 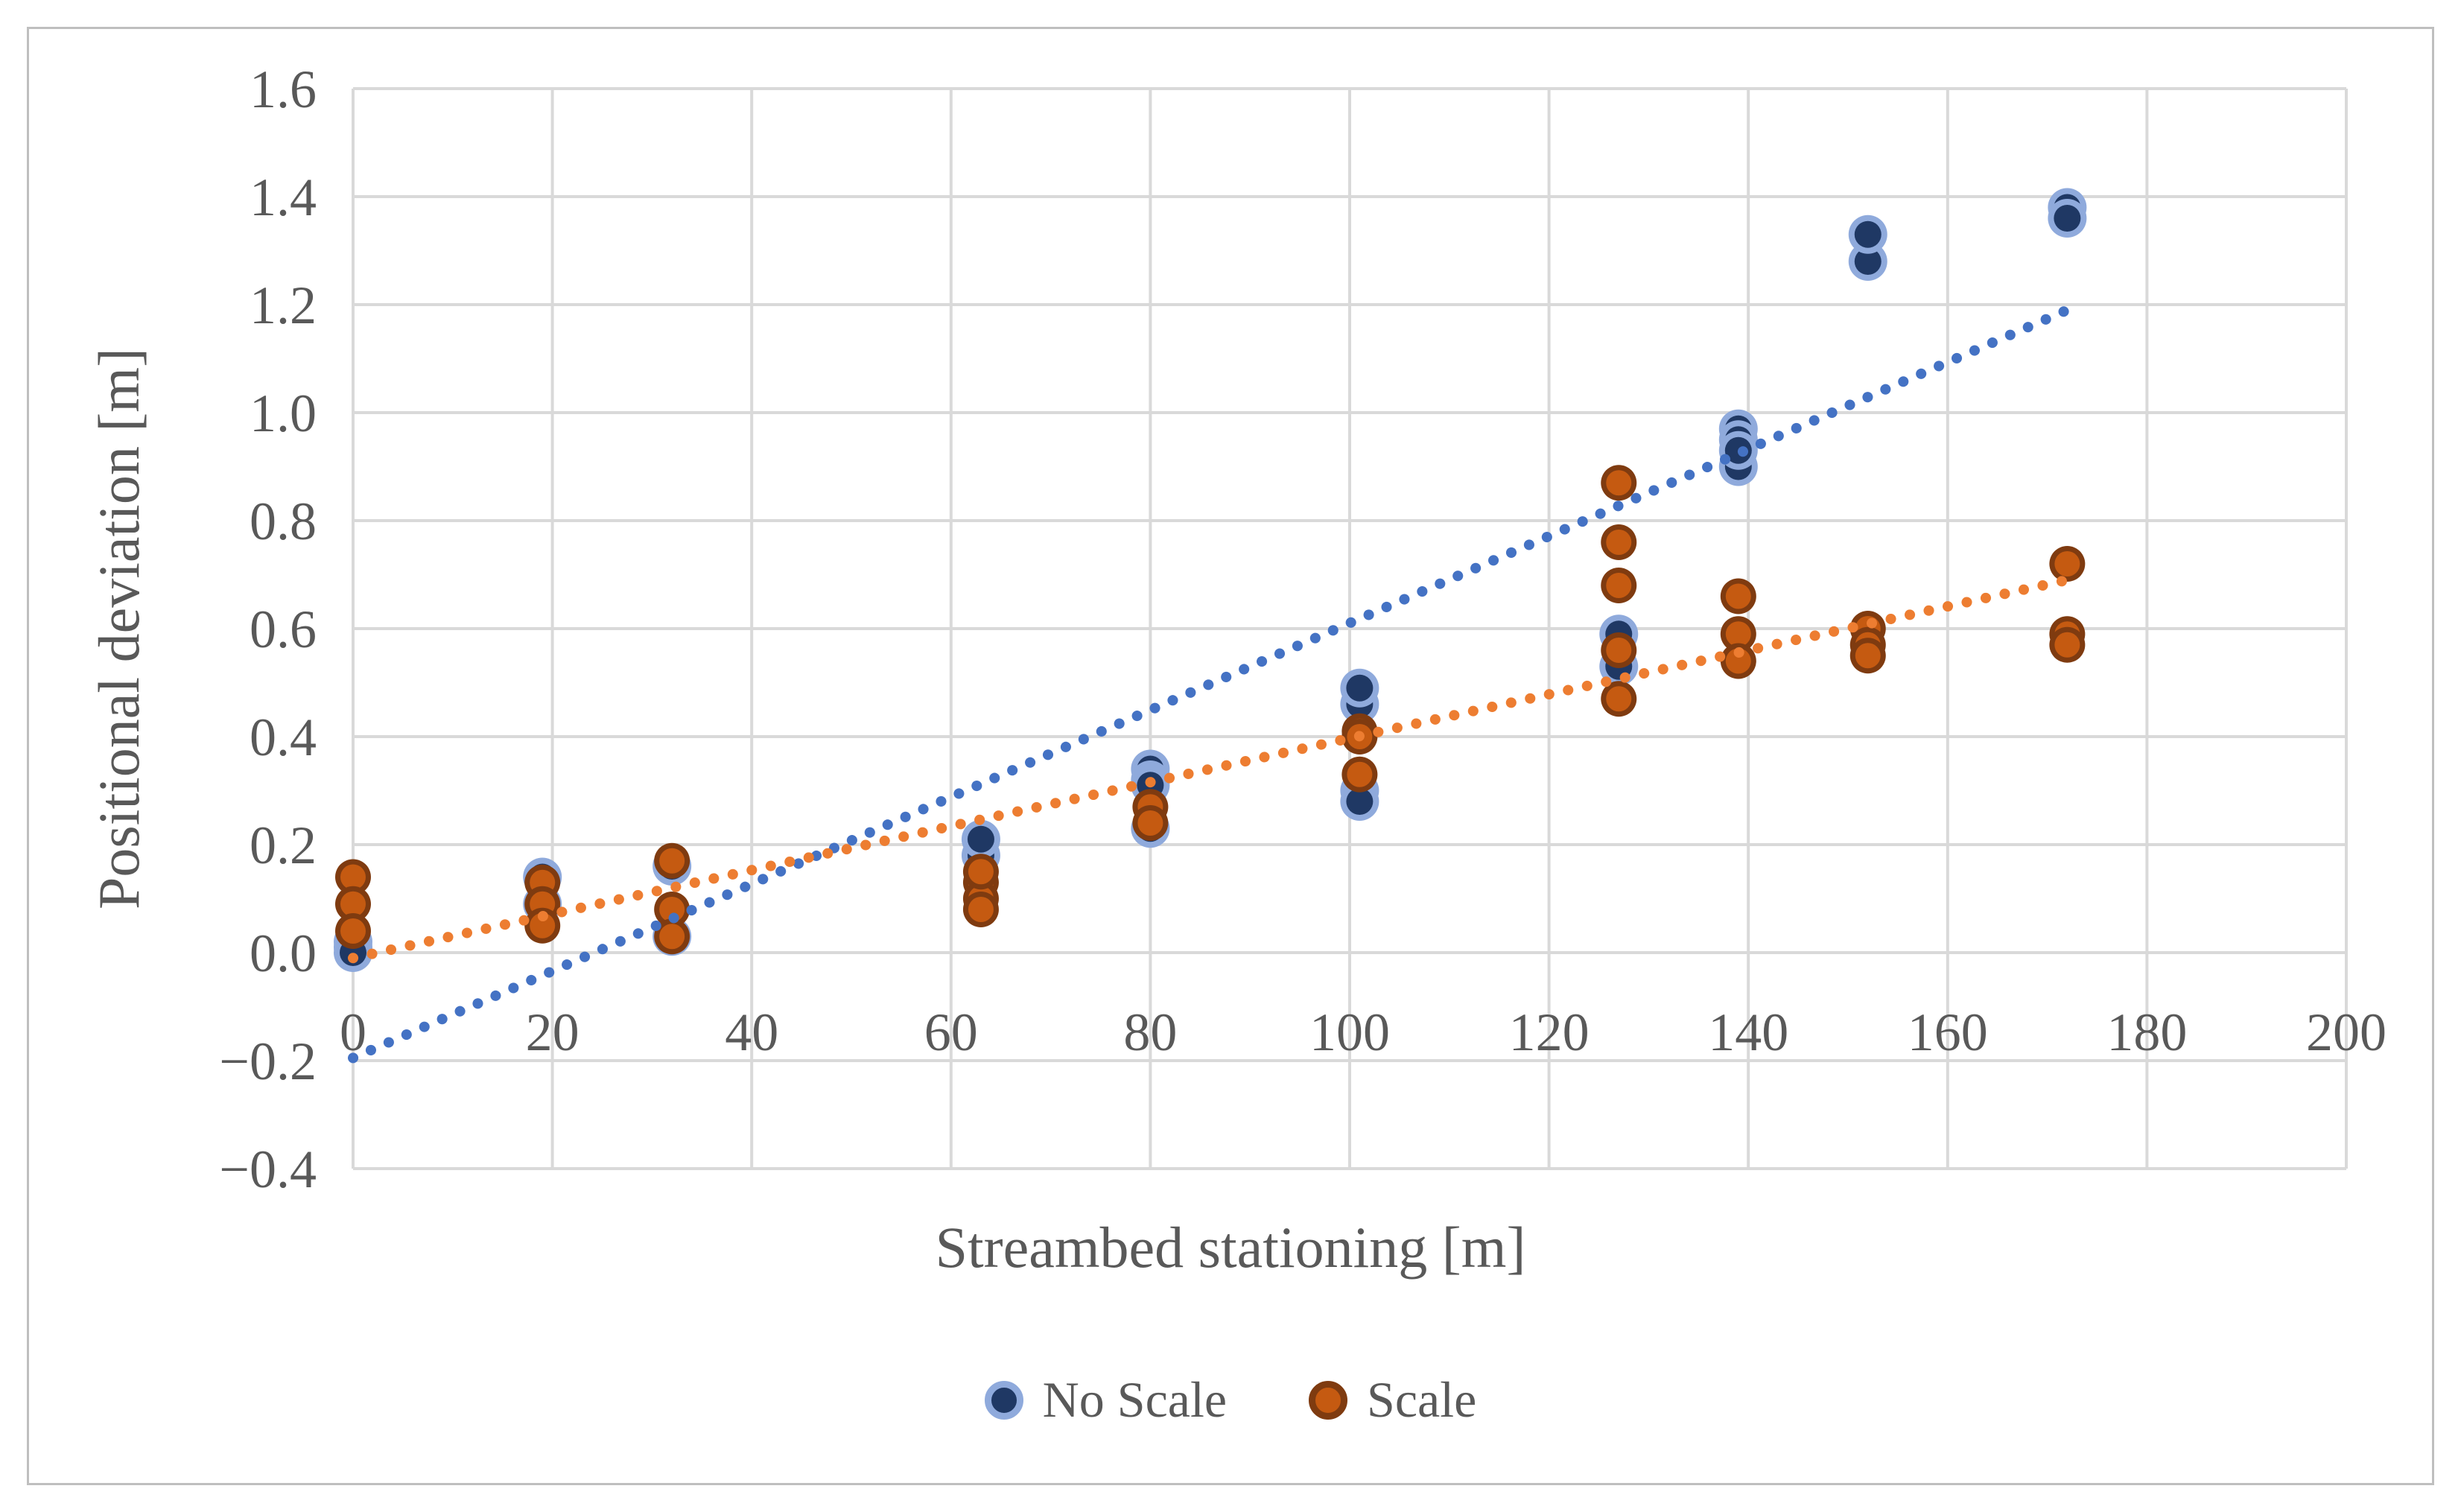 I want to click on y-tick-label: 1.4, so click(x=283, y=197).